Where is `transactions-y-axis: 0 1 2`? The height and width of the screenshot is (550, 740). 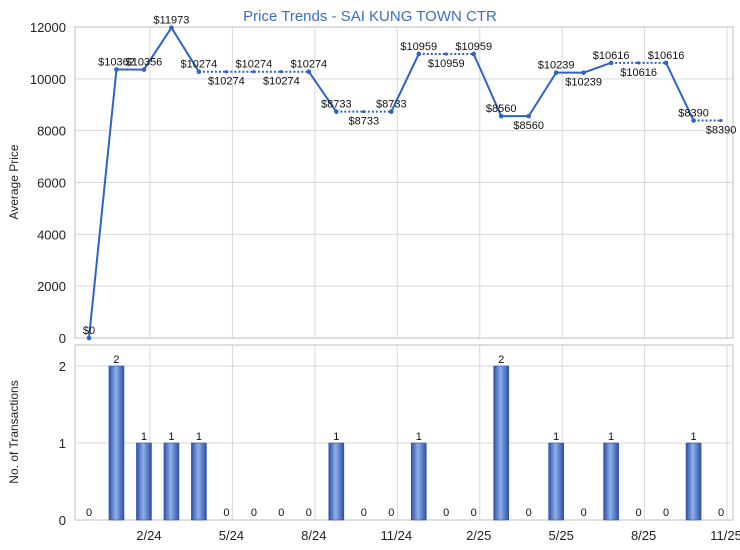 transactions-y-axis: 0 1 2 is located at coordinates (62, 443).